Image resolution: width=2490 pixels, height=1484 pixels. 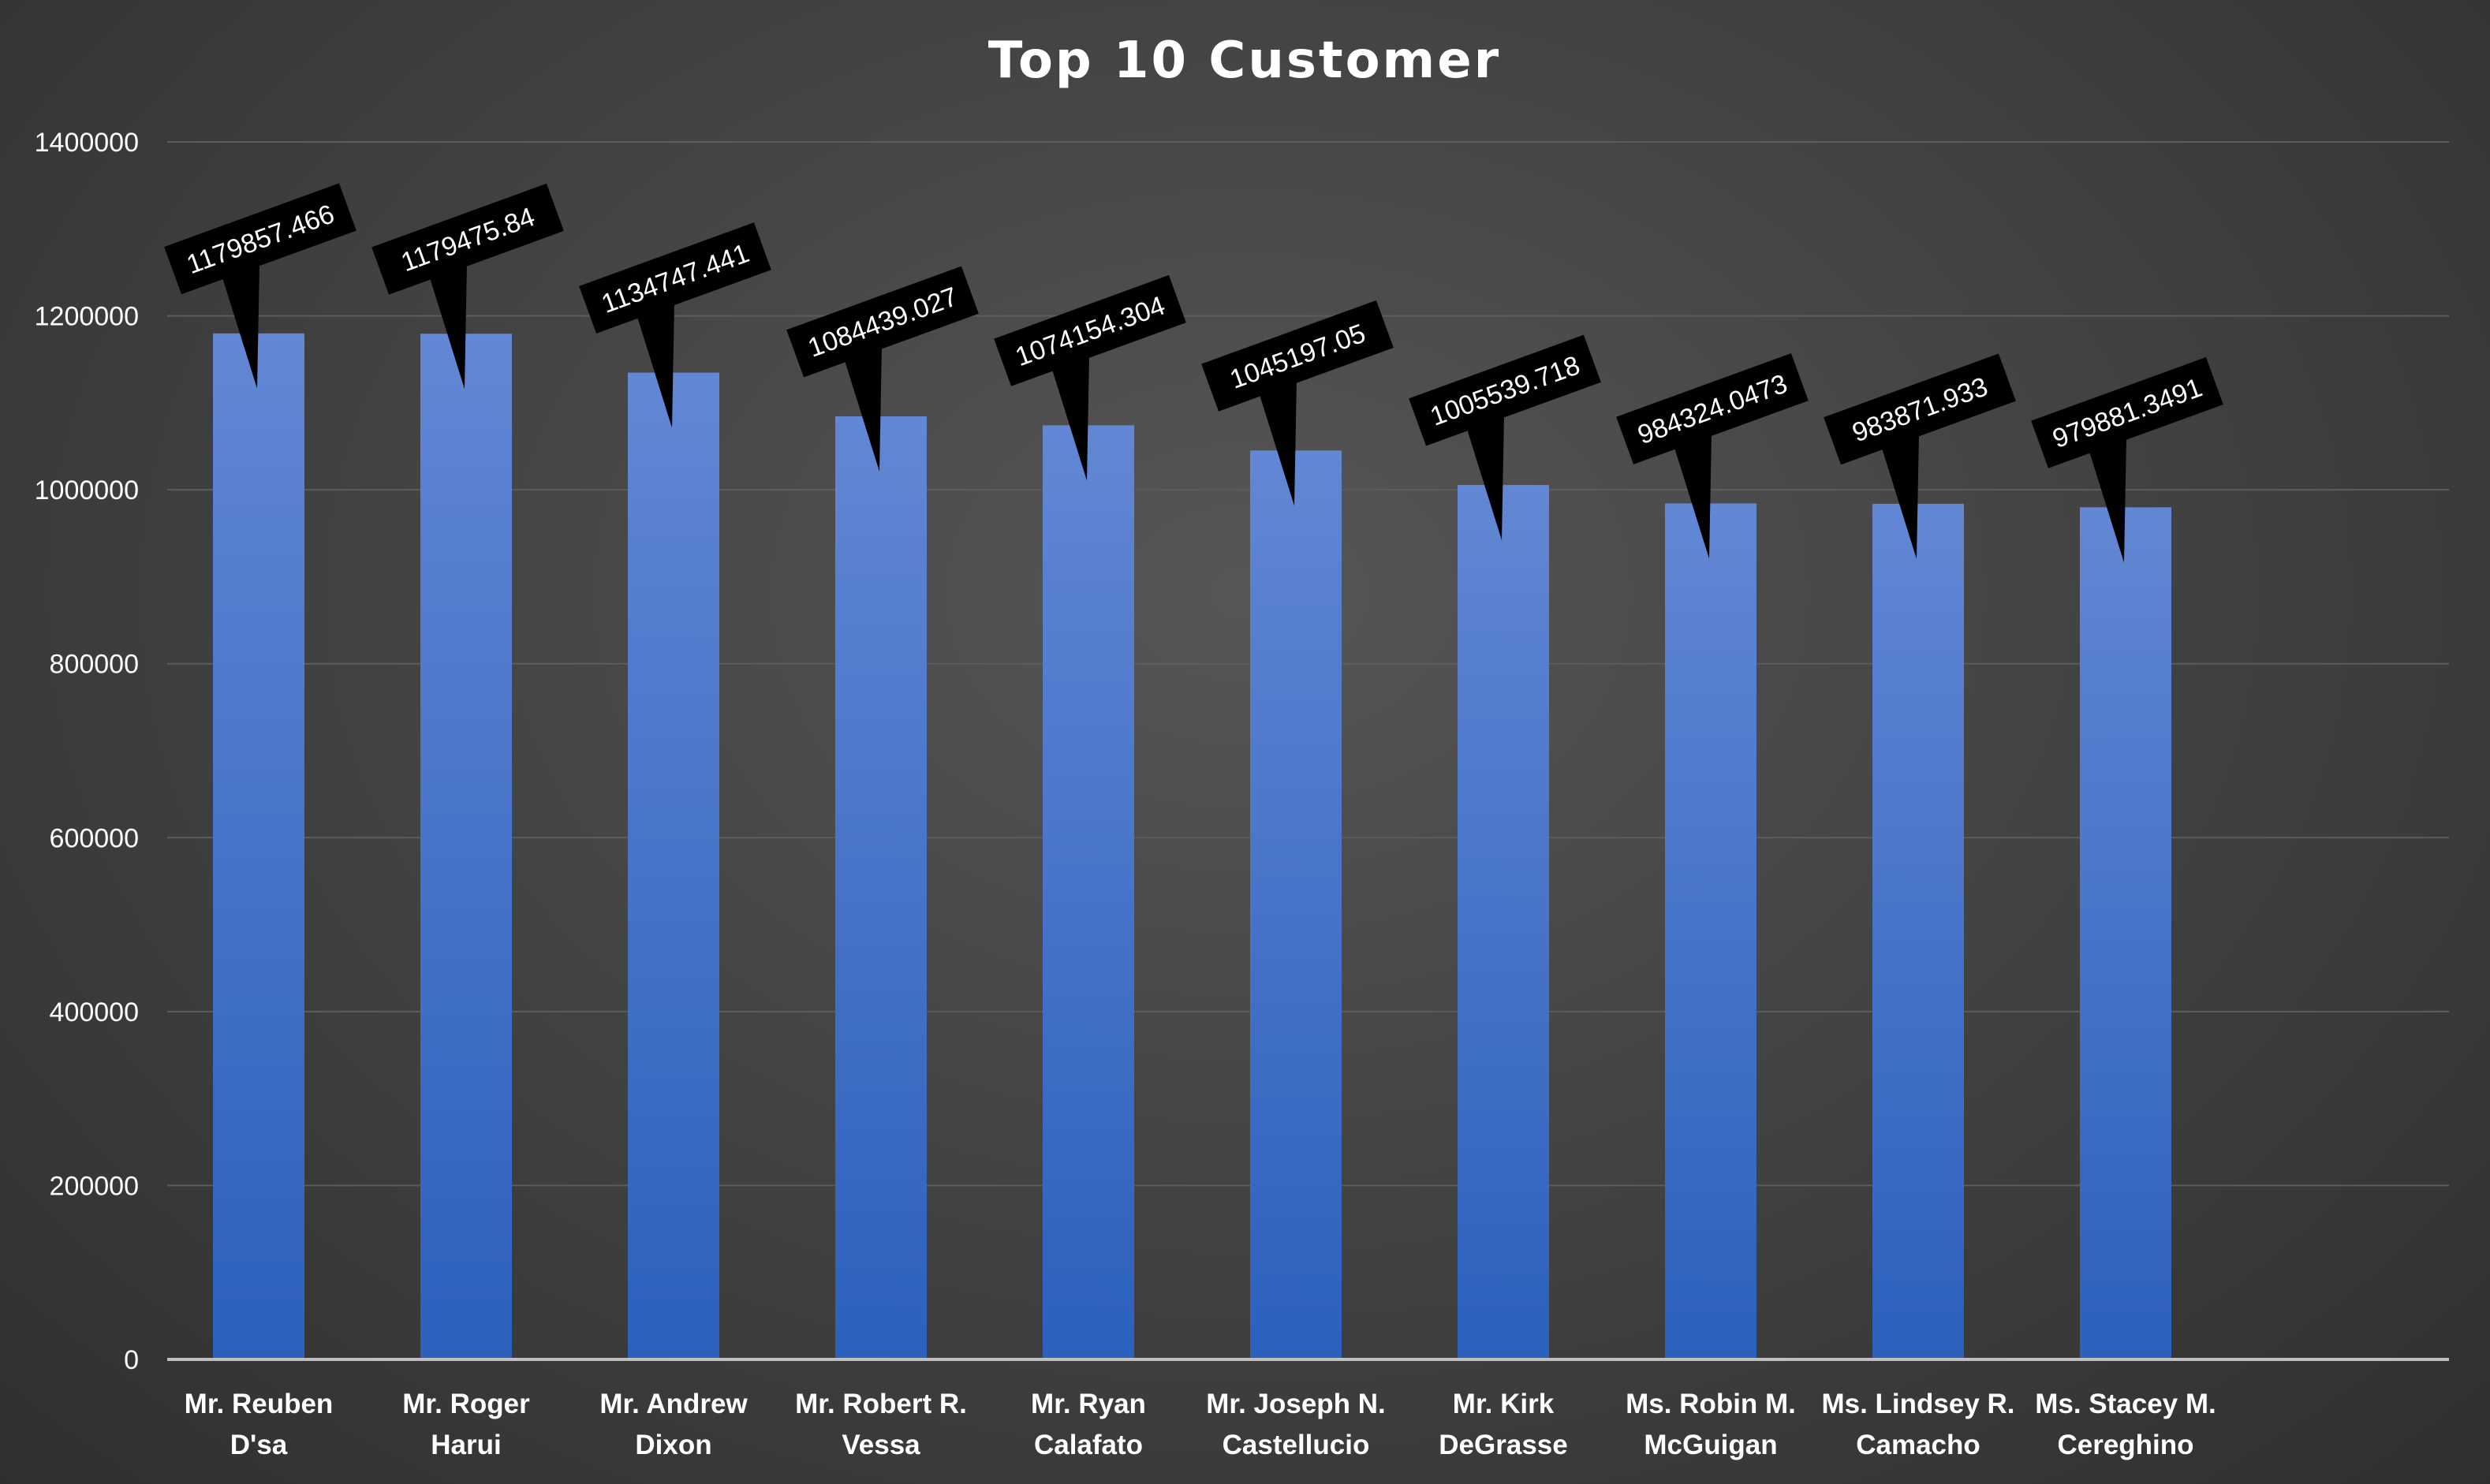 What do you see at coordinates (1088, 1424) in the screenshot?
I see `x-tick-label: Mr. Ryan Calafato` at bounding box center [1088, 1424].